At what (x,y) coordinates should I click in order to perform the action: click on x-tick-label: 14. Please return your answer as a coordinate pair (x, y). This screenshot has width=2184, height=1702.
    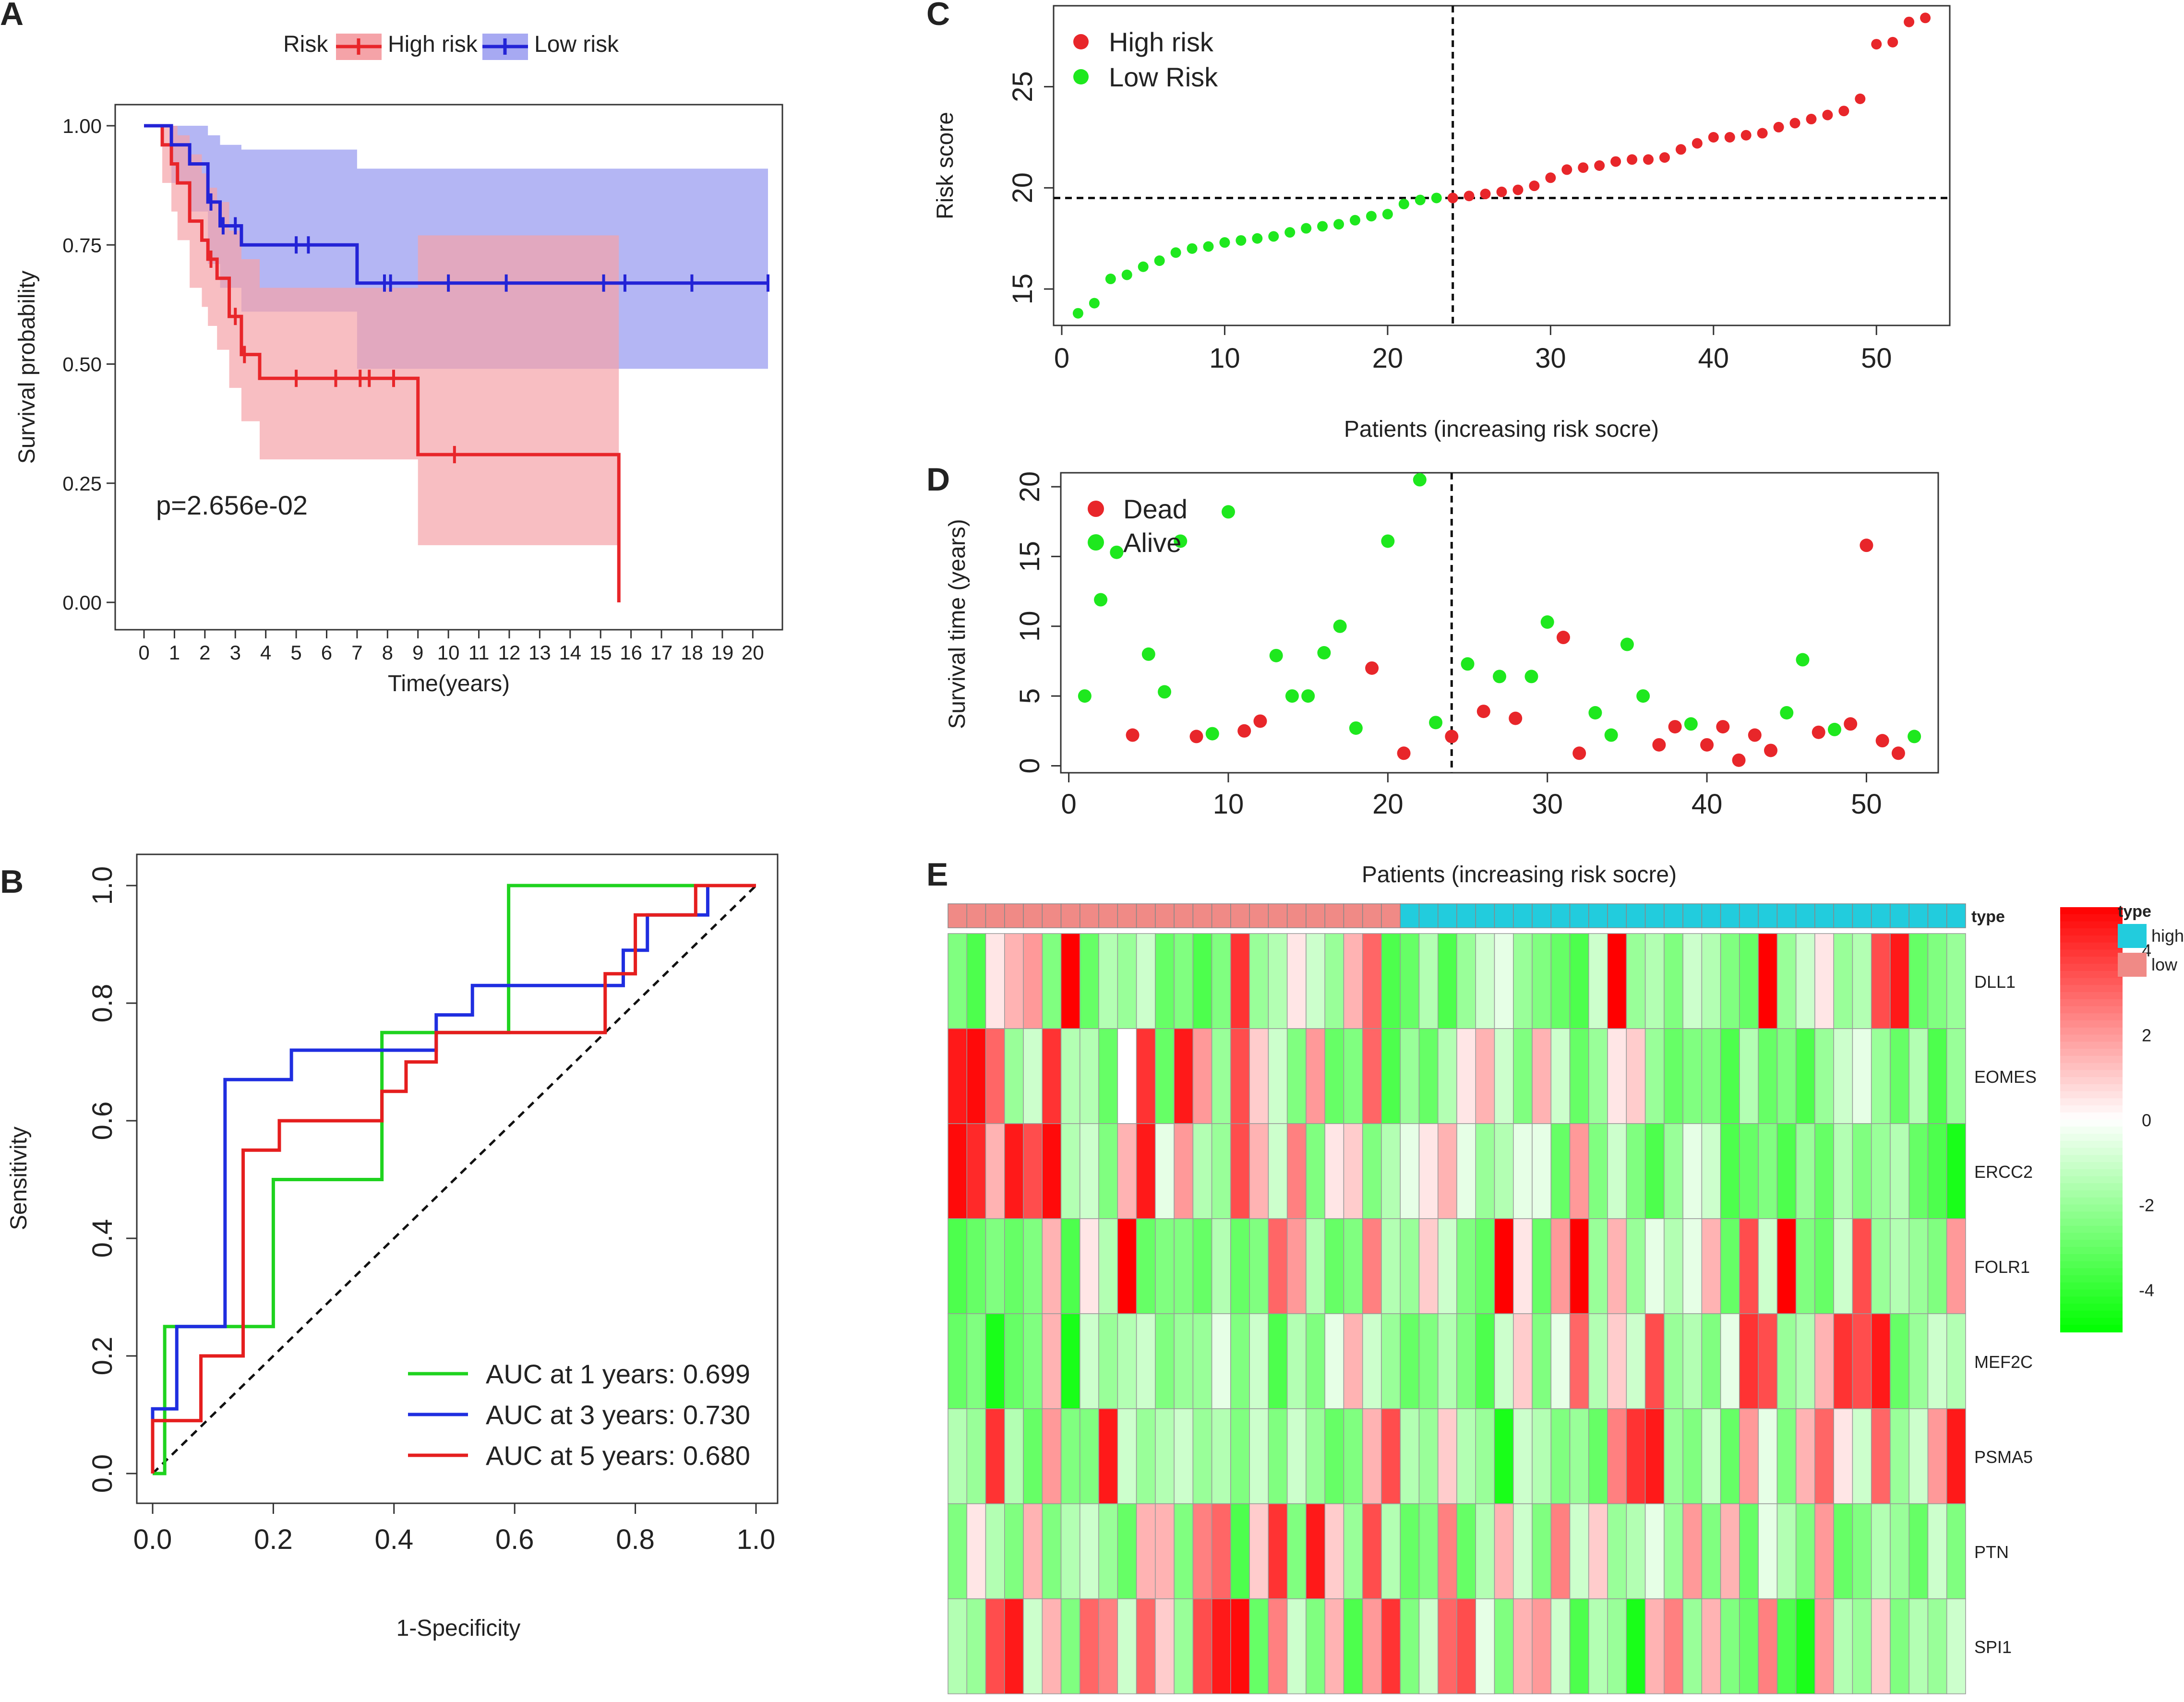
    Looking at the image, I should click on (570, 653).